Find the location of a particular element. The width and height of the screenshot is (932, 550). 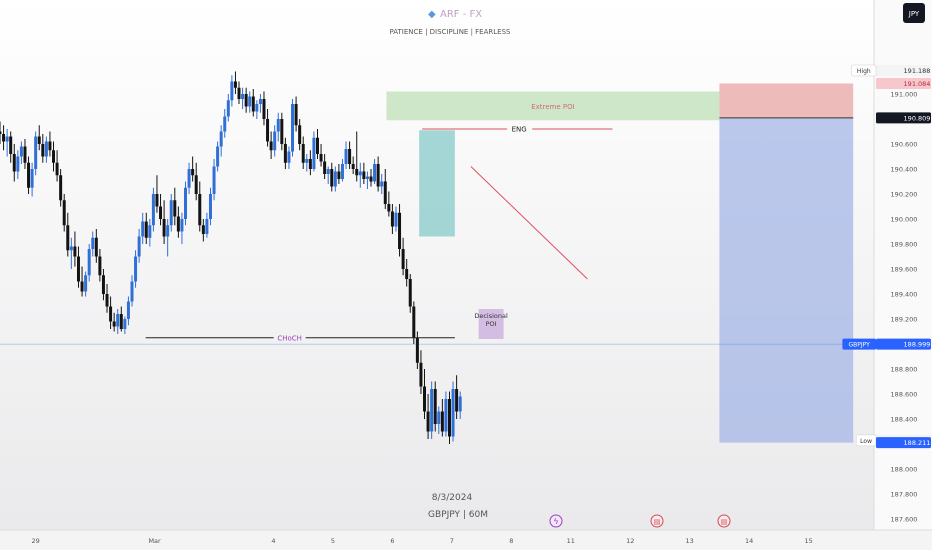

event-marker-lightning: ϟ is located at coordinates (556, 521).